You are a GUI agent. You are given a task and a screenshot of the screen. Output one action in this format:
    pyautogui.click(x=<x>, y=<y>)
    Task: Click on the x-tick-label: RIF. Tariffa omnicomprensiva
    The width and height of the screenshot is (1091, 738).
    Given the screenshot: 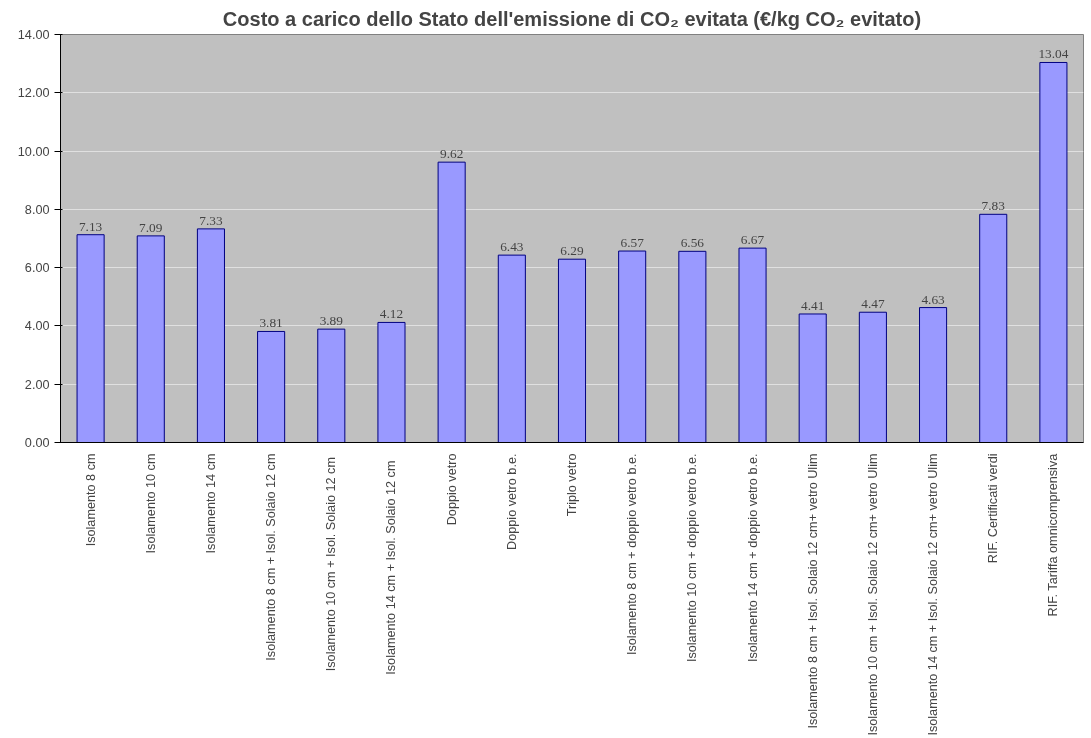 What is the action you would take?
    pyautogui.click(x=1053, y=534)
    